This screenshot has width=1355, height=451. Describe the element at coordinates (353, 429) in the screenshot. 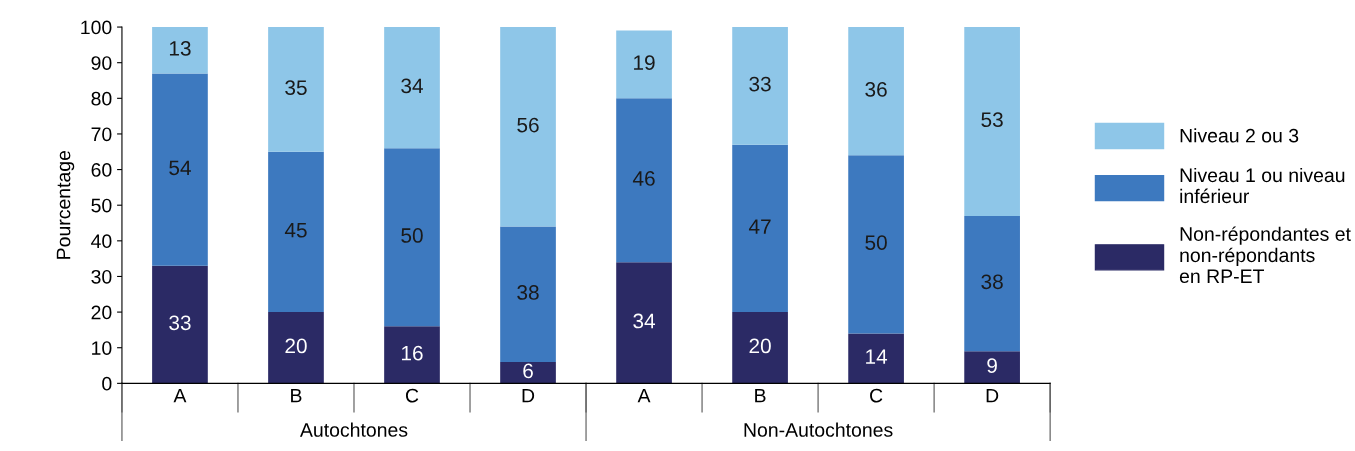

I see `text: Autochtones` at that location.